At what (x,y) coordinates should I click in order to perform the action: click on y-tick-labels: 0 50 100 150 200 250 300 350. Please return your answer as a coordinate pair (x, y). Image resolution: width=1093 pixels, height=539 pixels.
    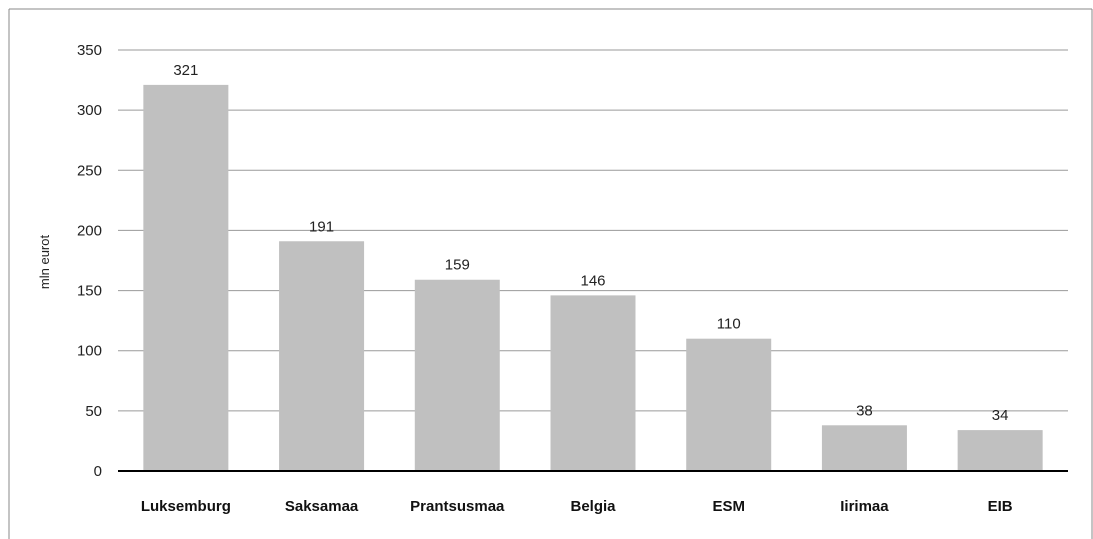
    Looking at the image, I should click on (89, 261).